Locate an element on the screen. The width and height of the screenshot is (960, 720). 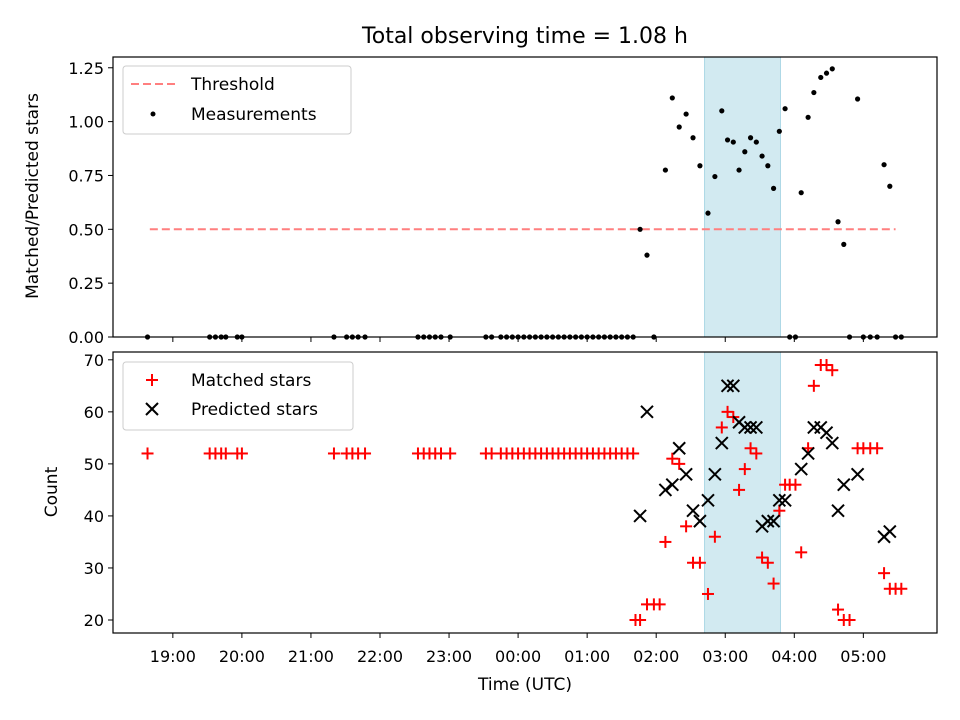
bottom-ytick-label: 30 is located at coordinates (94, 568).